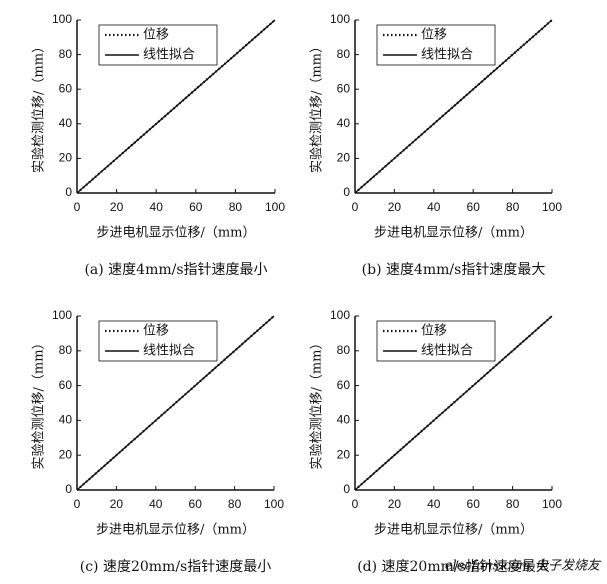 The width and height of the screenshot is (607, 584). What do you see at coordinates (175, 567) in the screenshot?
I see `caption: (c) 速度20mm/s指针速度最小` at bounding box center [175, 567].